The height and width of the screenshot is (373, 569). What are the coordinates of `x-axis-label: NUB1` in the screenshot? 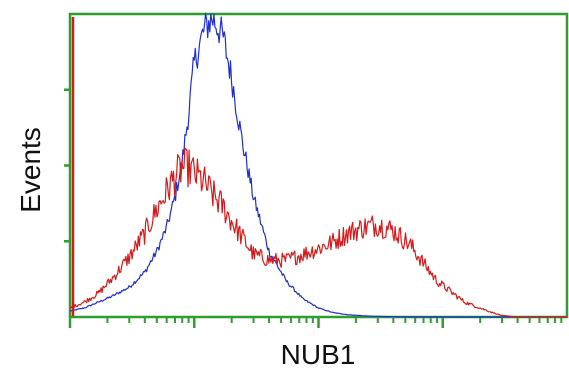 It's located at (318, 354).